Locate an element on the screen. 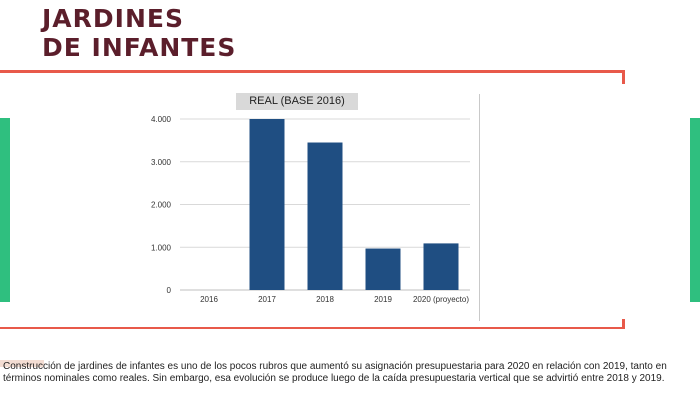 Image resolution: width=700 pixels, height=405 pixels. x-tick-label: 2018 is located at coordinates (325, 299).